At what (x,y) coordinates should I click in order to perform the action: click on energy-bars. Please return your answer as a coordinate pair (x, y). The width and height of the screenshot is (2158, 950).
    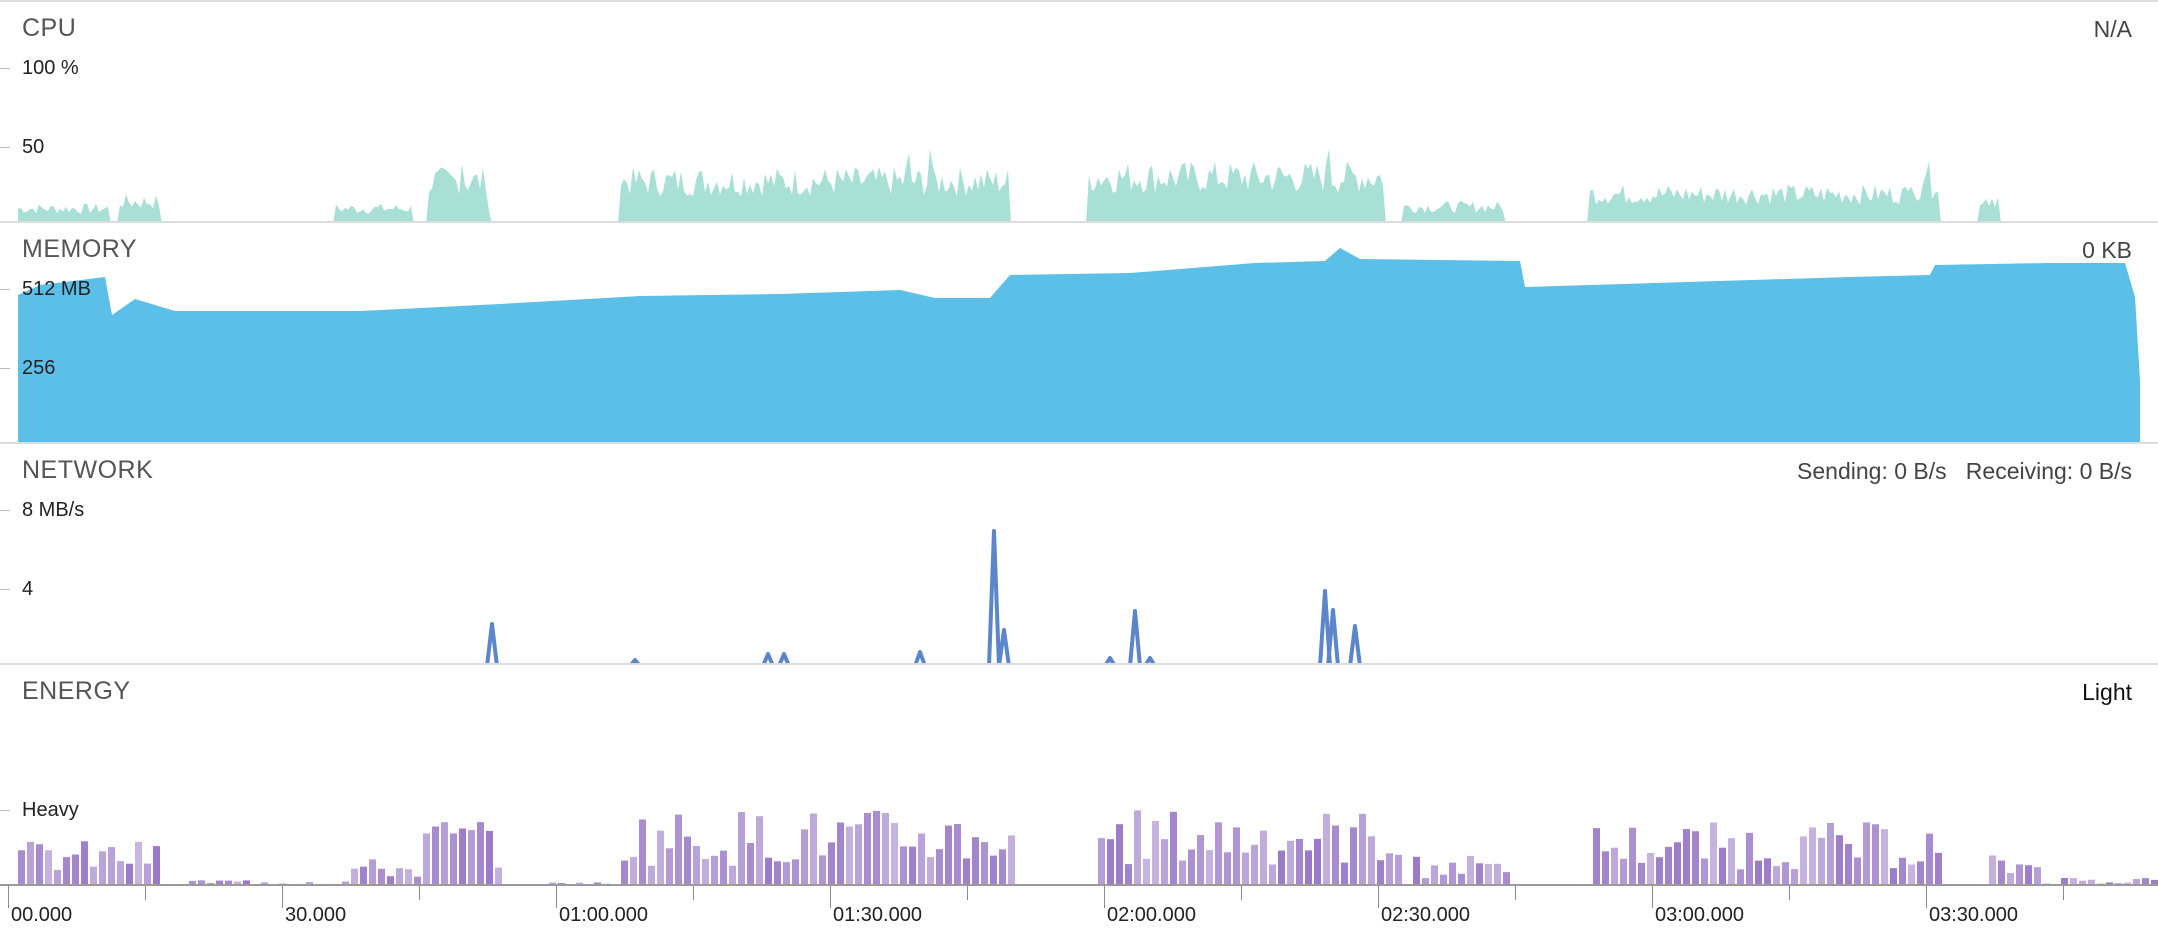
    Looking at the image, I should click on (1088, 848).